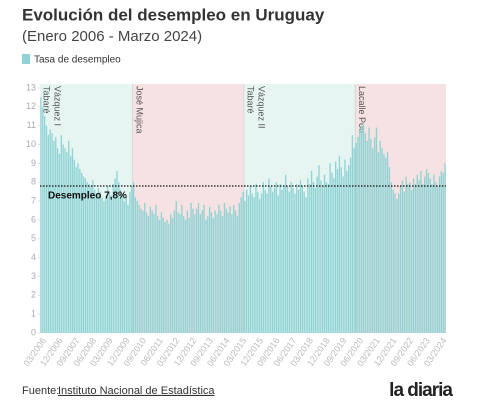  Describe the element at coordinates (77, 60) in the screenshot. I see `legend-label: Tasa de desempleo` at that location.